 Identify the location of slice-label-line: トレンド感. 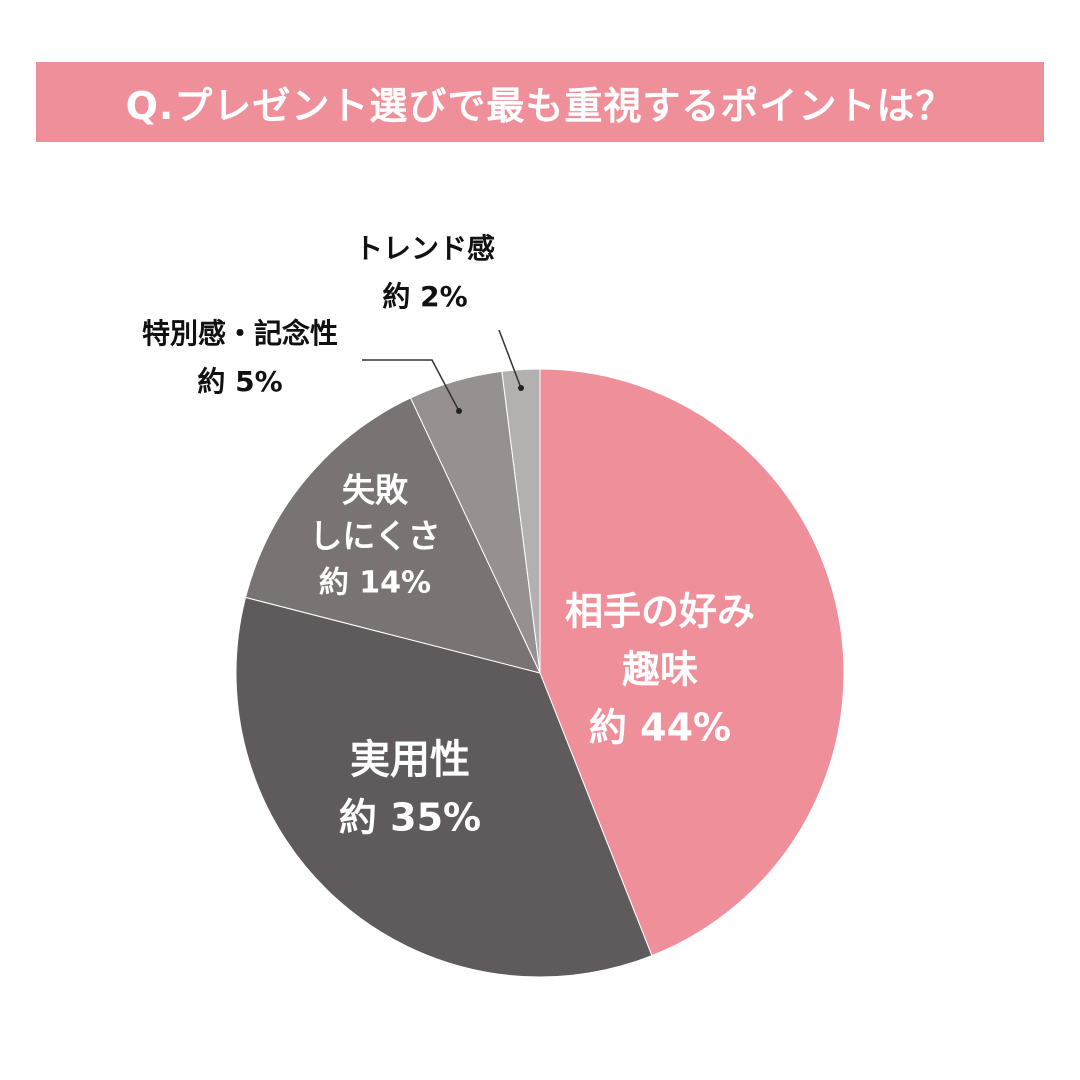
(425, 248).